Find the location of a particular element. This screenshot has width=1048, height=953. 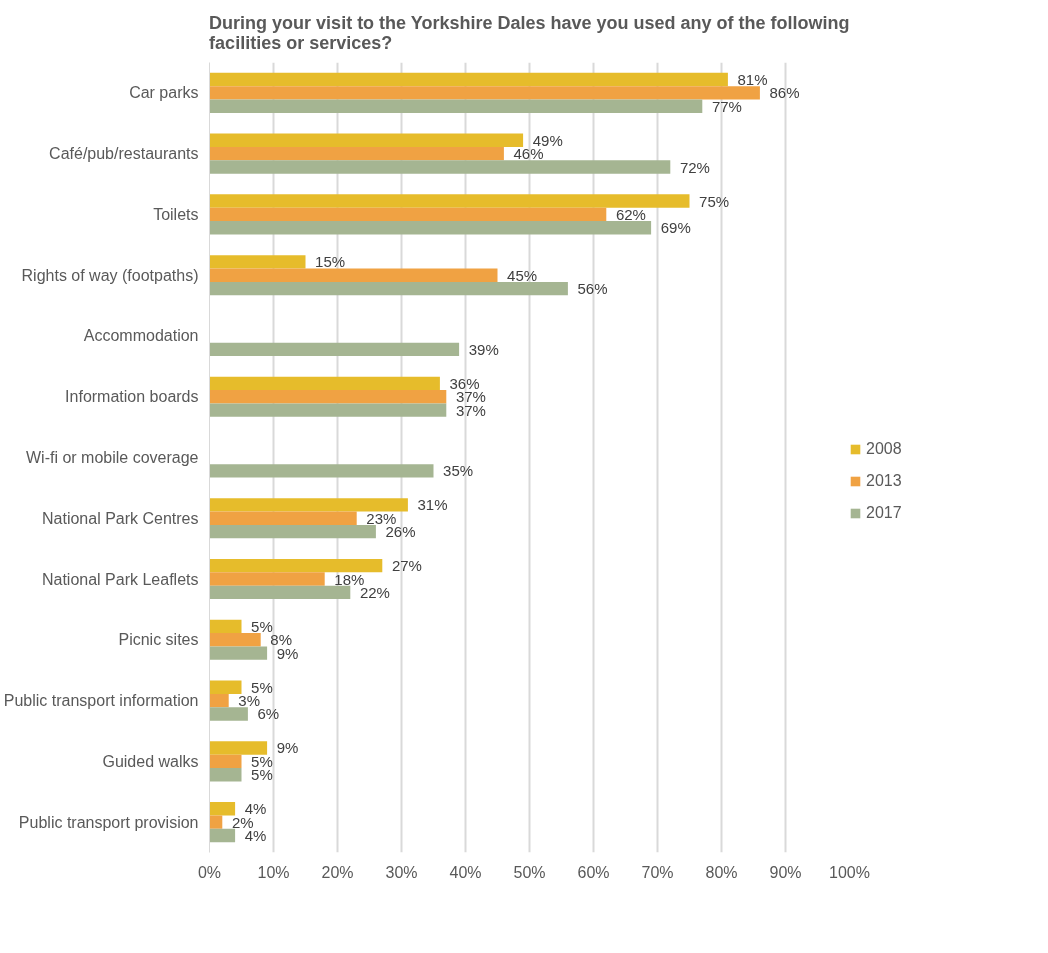

x-tick-label: 80% is located at coordinates (721, 872).